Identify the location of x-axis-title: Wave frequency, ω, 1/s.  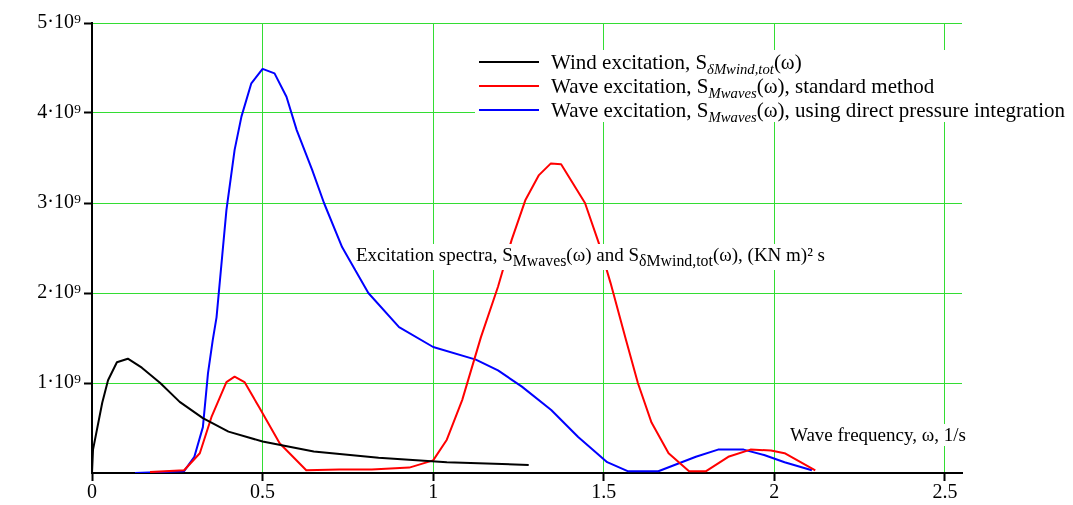
(878, 435).